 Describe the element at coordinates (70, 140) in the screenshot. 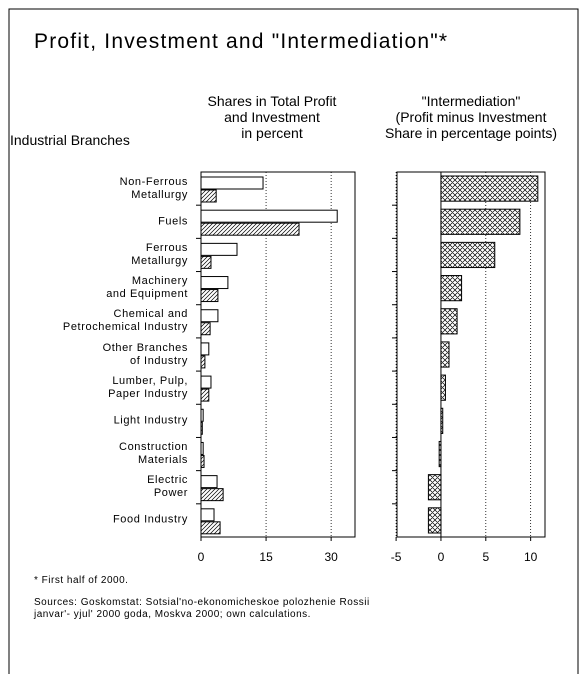

I see `row-header: Industrial Branches` at that location.